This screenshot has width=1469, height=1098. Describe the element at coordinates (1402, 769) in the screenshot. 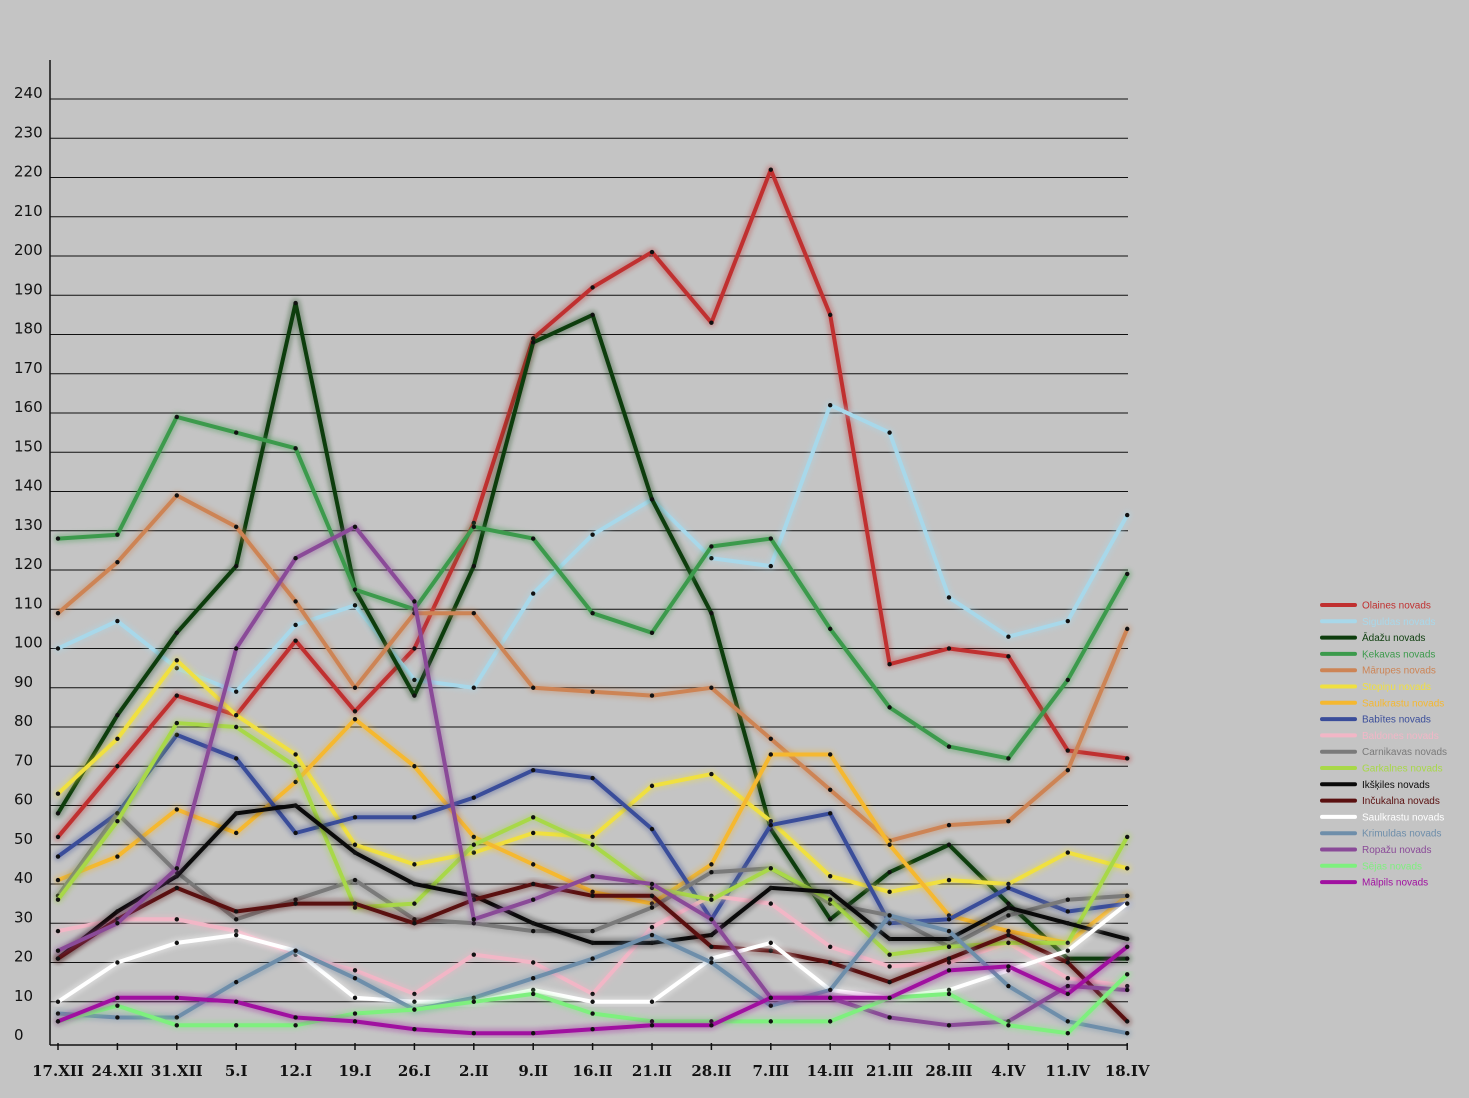

I see `legend-label: Garkalnes novads` at that location.